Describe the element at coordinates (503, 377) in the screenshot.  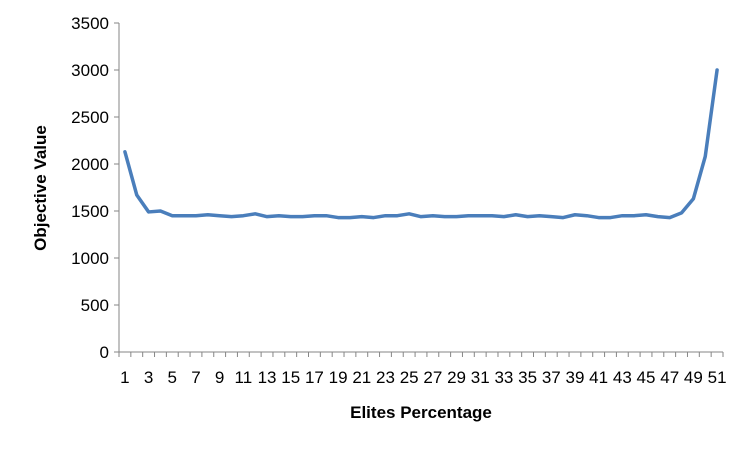
I see `x-tick-label: 33` at that location.